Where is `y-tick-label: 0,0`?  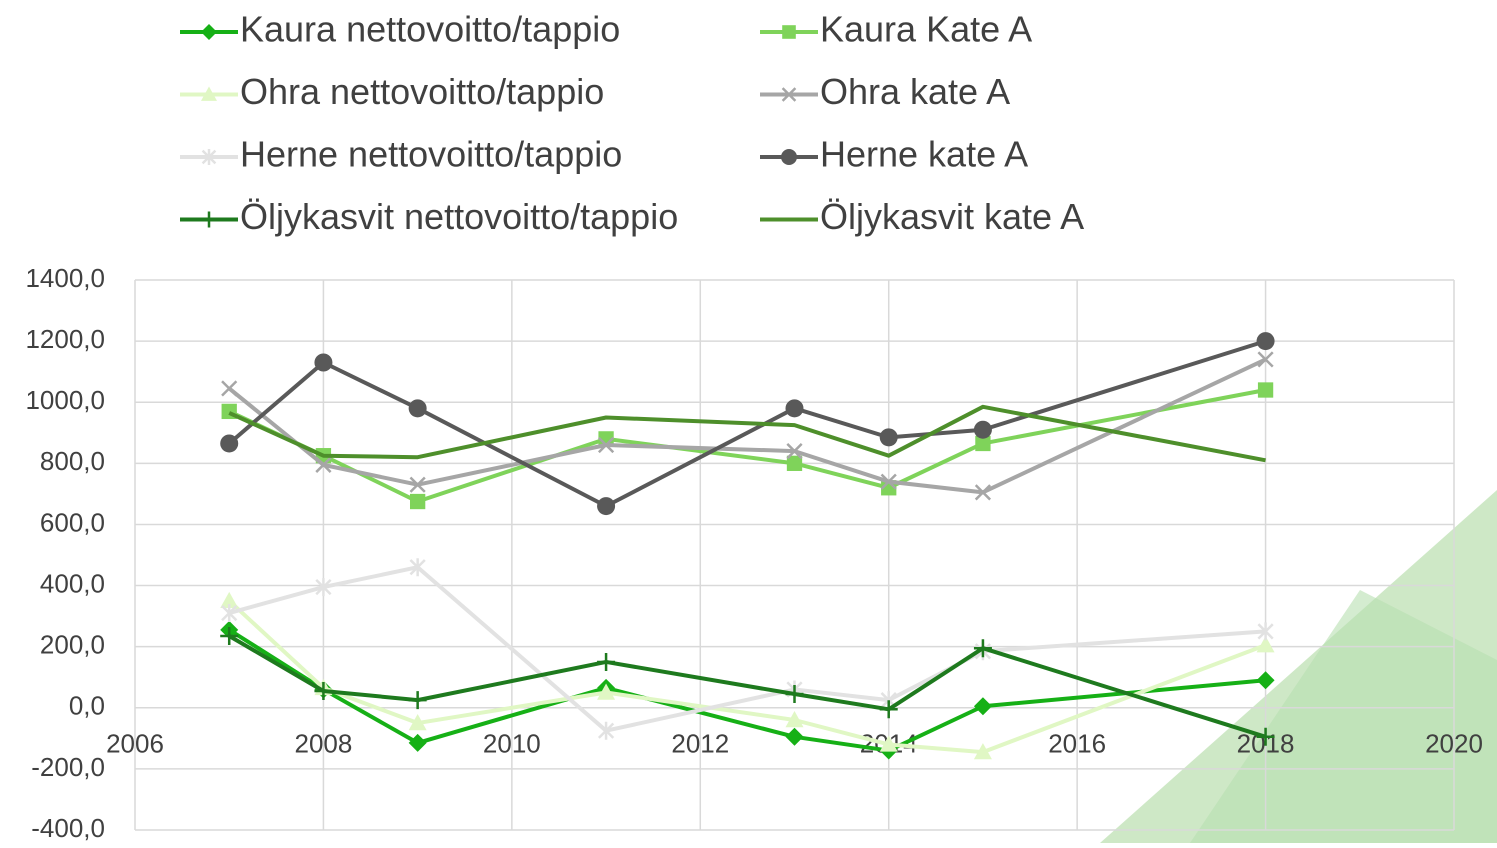 y-tick-label: 0,0 is located at coordinates (87, 706).